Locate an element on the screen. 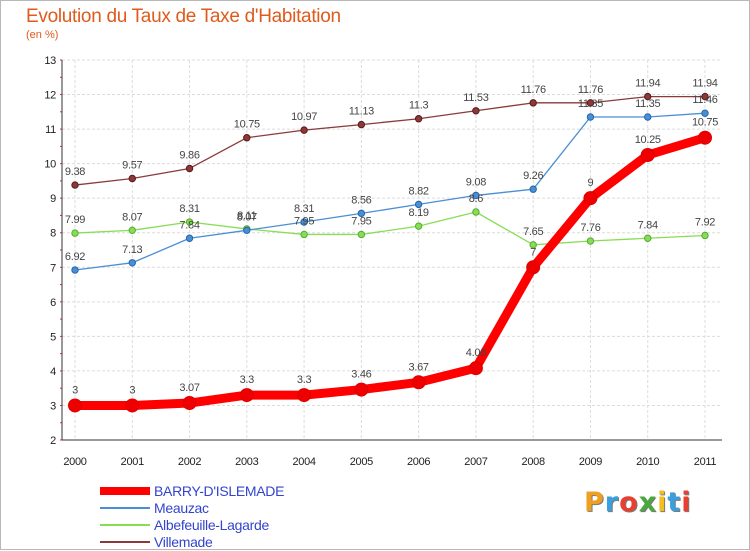 The height and width of the screenshot is (551, 750). logo-letter: x is located at coordinates (648, 502).